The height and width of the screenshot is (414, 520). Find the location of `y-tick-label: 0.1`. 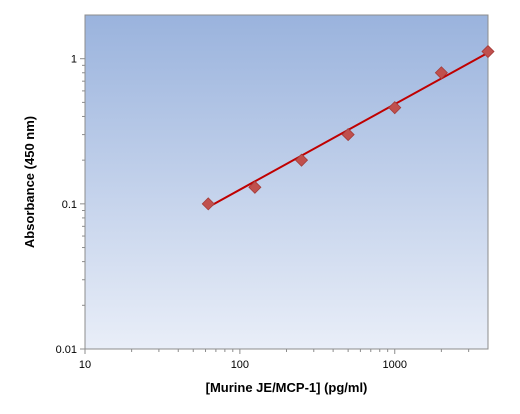

y-tick-label: 0.1 is located at coordinates (69, 205).